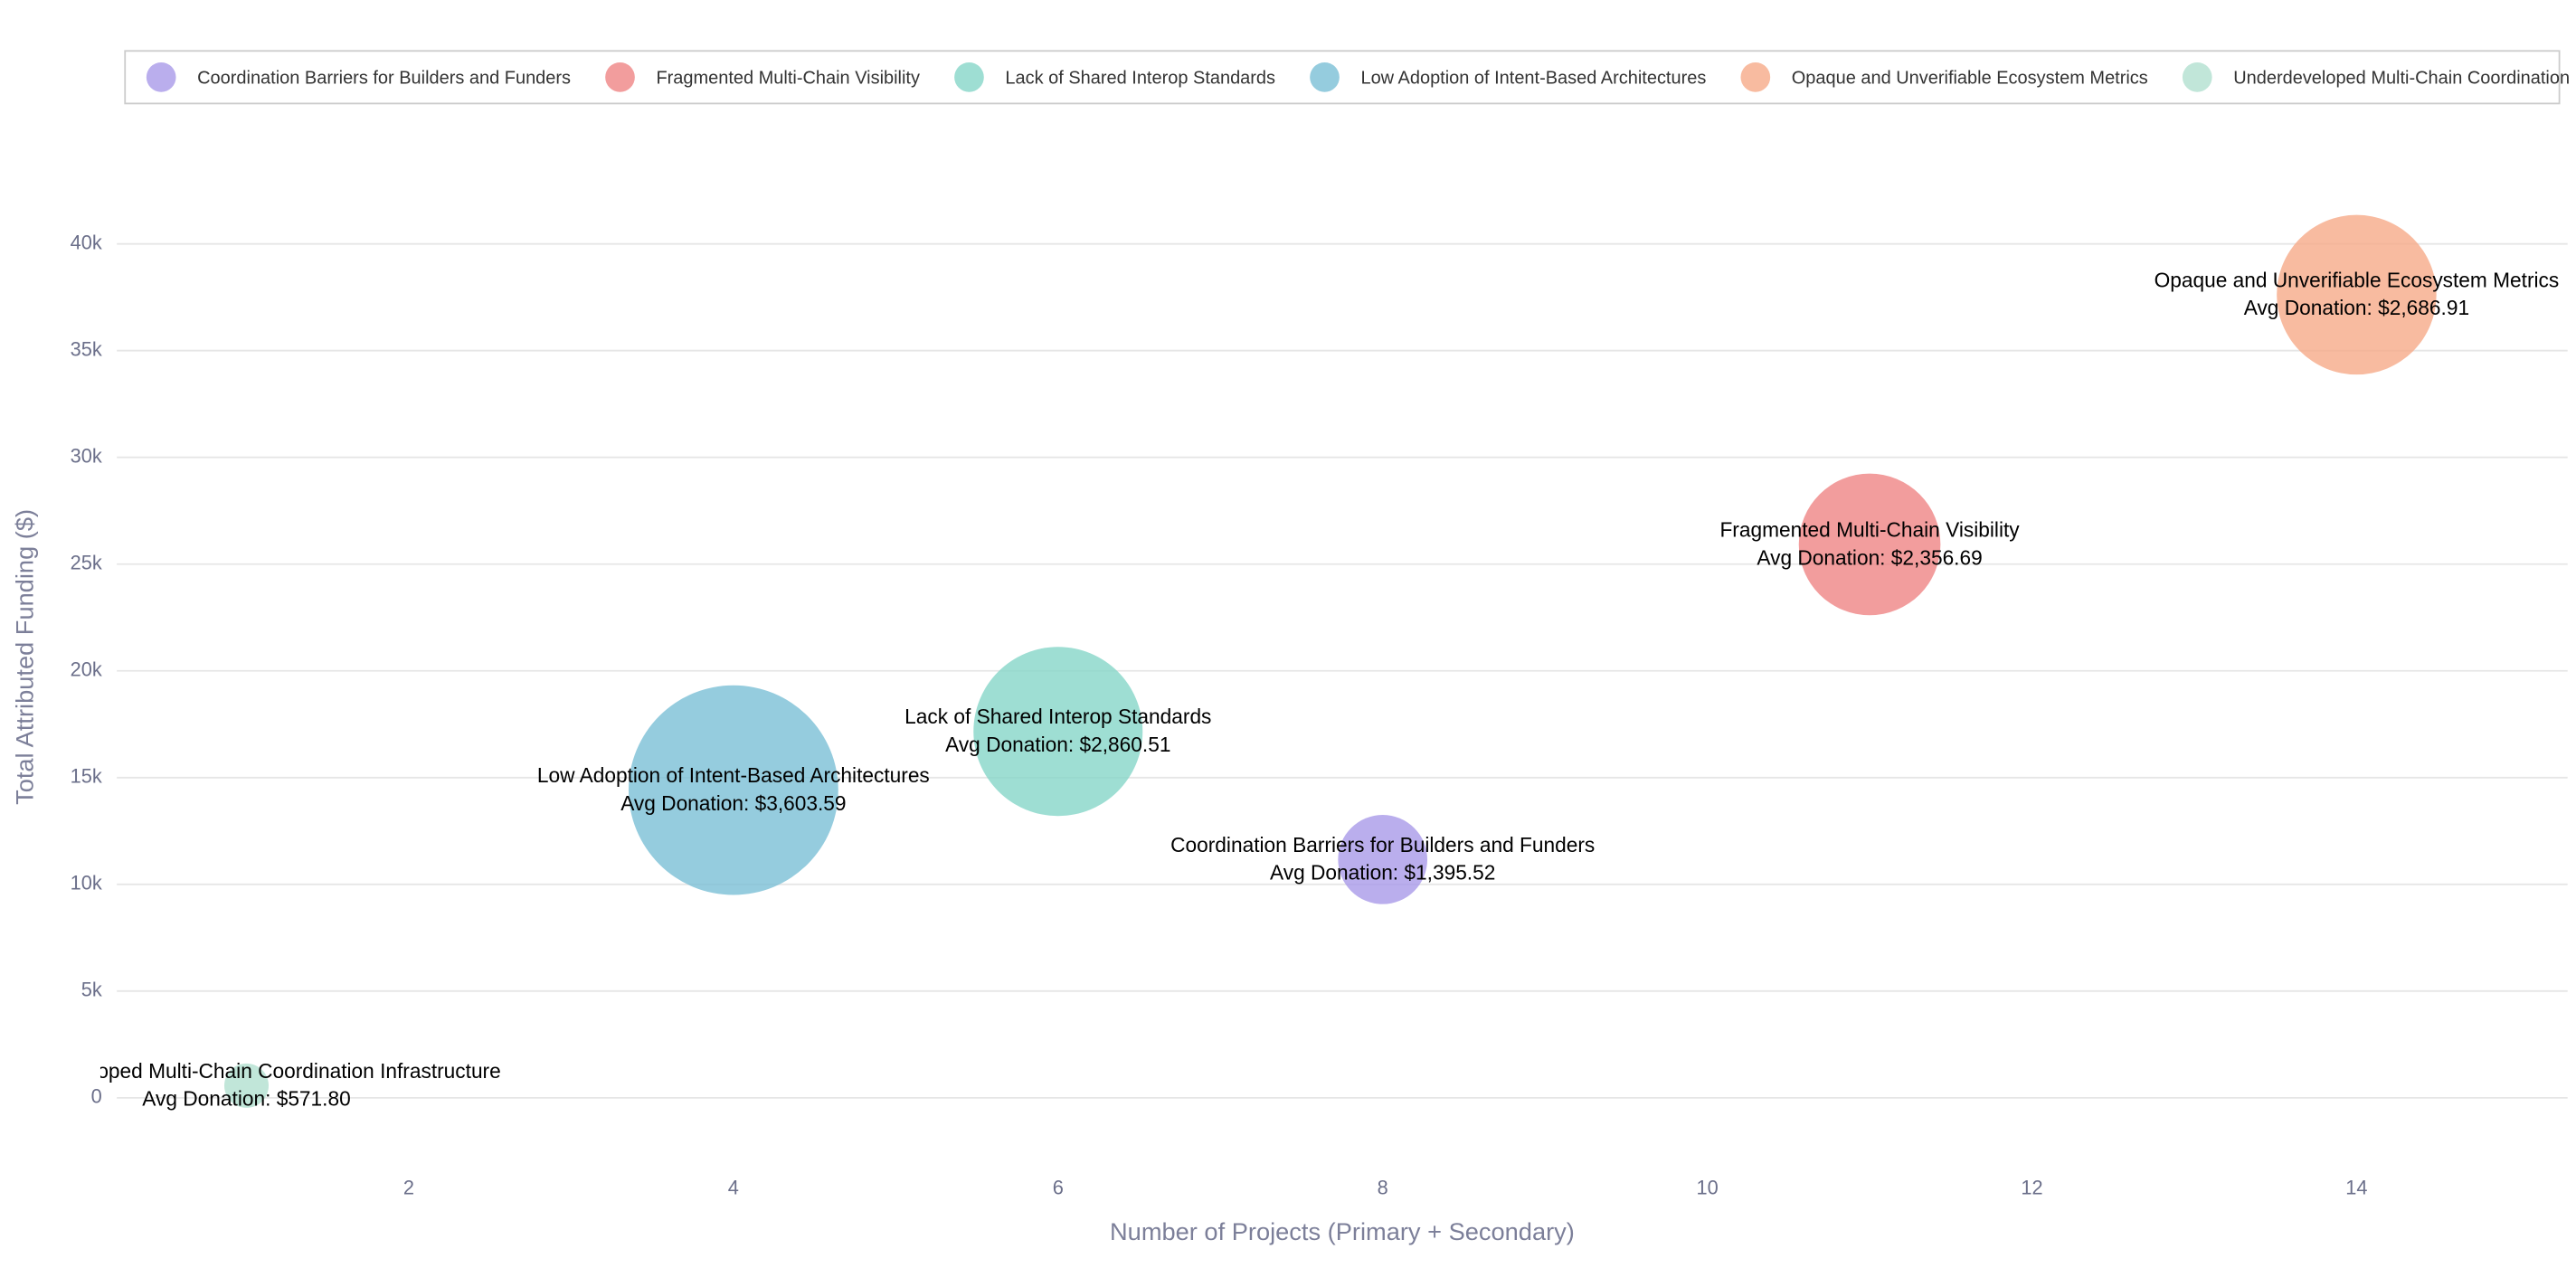 Image resolution: width=2576 pixels, height=1268 pixels. Describe the element at coordinates (1707, 1188) in the screenshot. I see `x-tick-label: 10` at that location.